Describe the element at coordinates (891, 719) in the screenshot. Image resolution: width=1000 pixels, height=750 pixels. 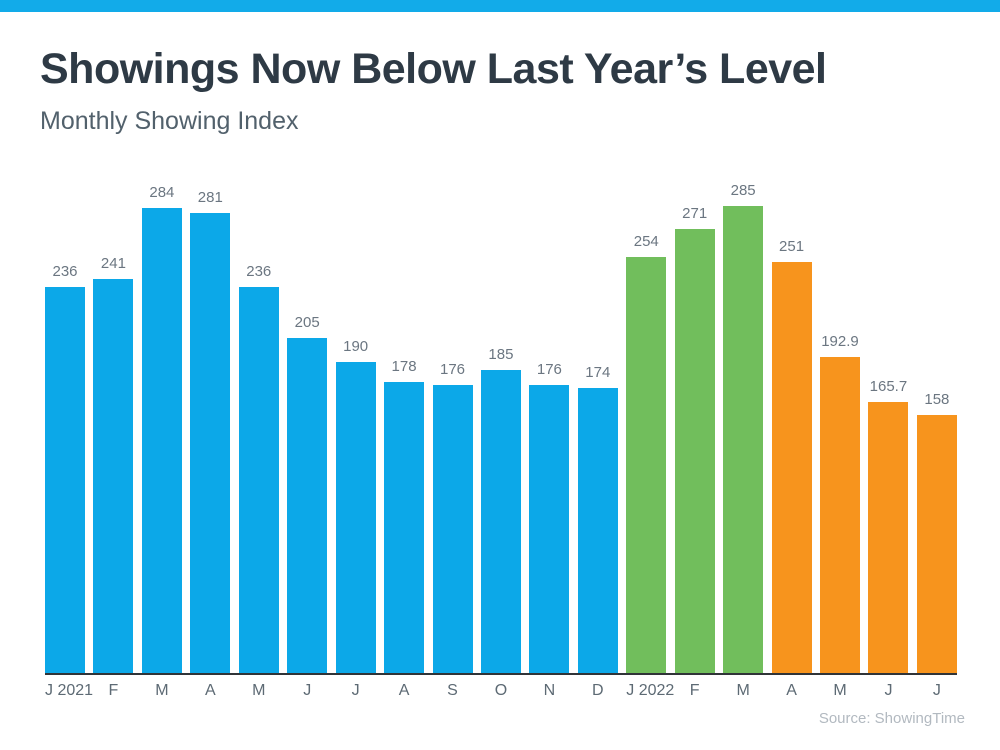
I see `source-attribution: Source: ShowingTime` at that location.